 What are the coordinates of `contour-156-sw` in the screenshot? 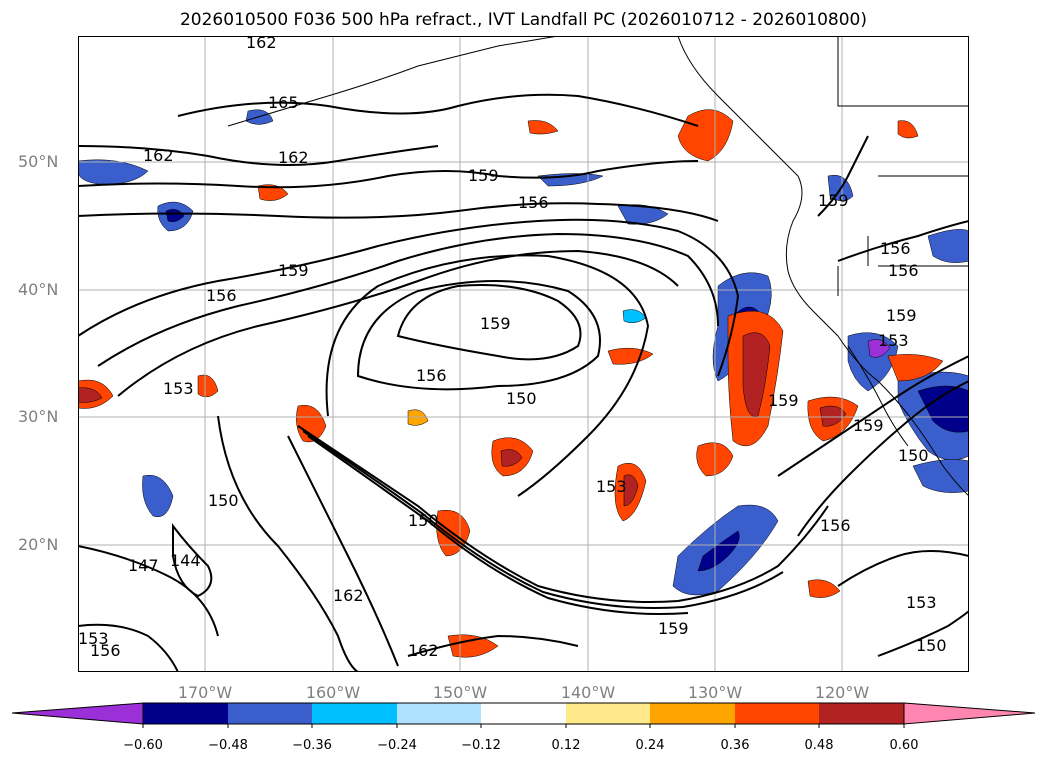 It's located at (128, 647).